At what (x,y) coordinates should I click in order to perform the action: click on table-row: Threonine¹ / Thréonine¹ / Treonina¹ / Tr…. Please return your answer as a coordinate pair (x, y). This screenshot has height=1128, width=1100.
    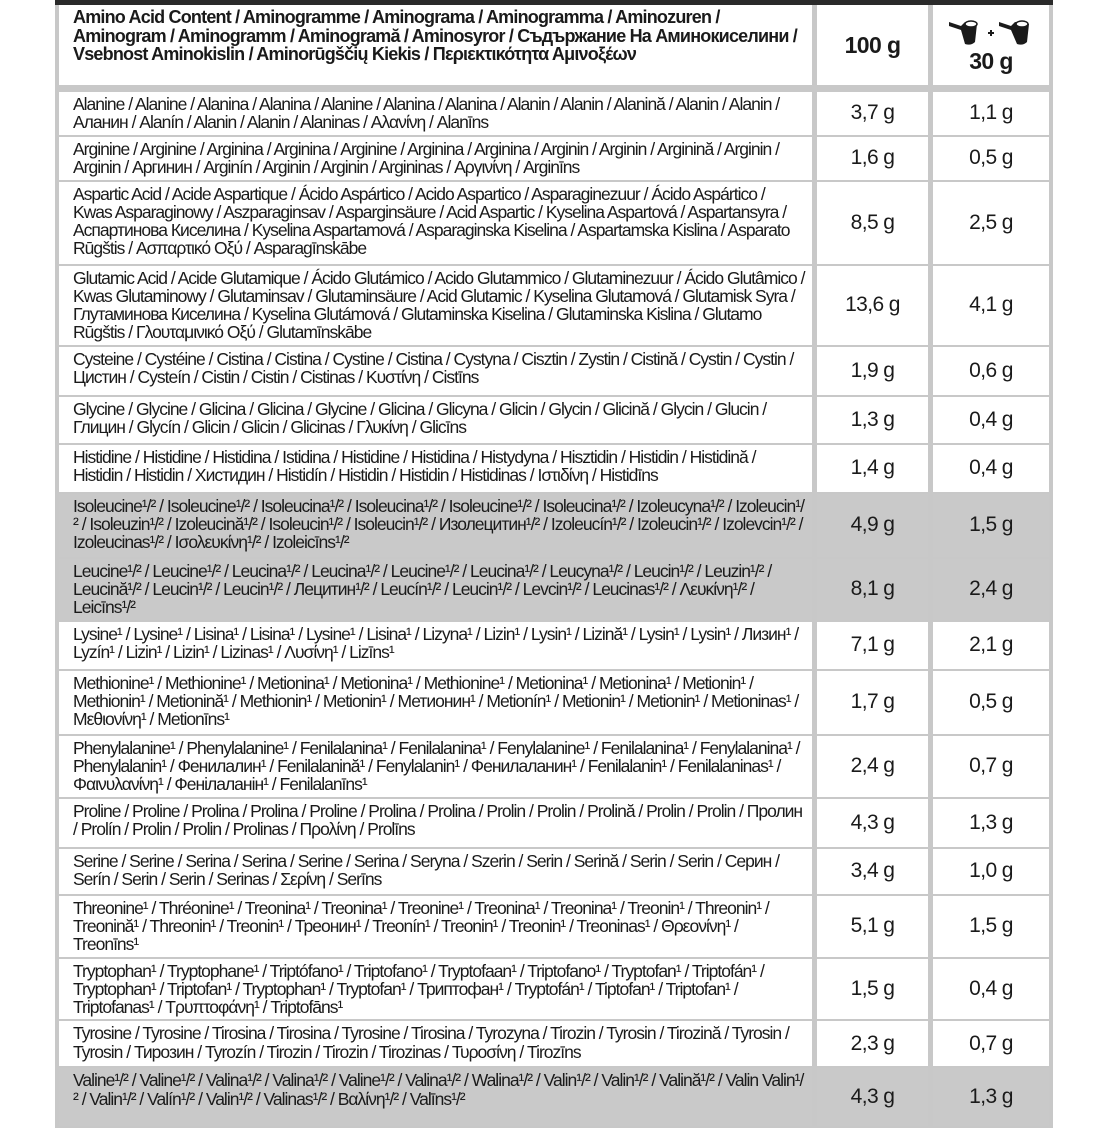
    Looking at the image, I should click on (554, 926).